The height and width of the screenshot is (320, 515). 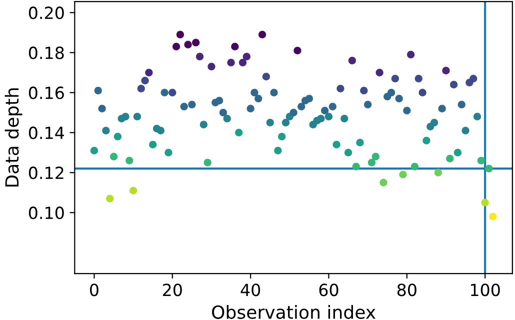 What do you see at coordinates (46, 133) in the screenshot?
I see `y-tick-label: 0.14` at bounding box center [46, 133].